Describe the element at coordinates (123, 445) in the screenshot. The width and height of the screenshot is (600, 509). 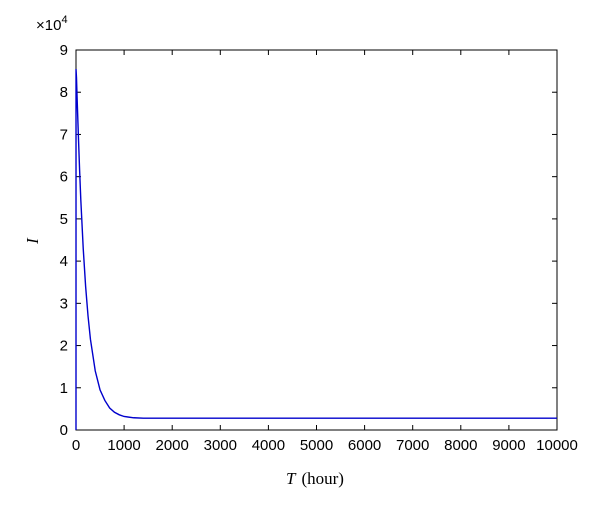
I see `x-tick-label: 1000` at that location.